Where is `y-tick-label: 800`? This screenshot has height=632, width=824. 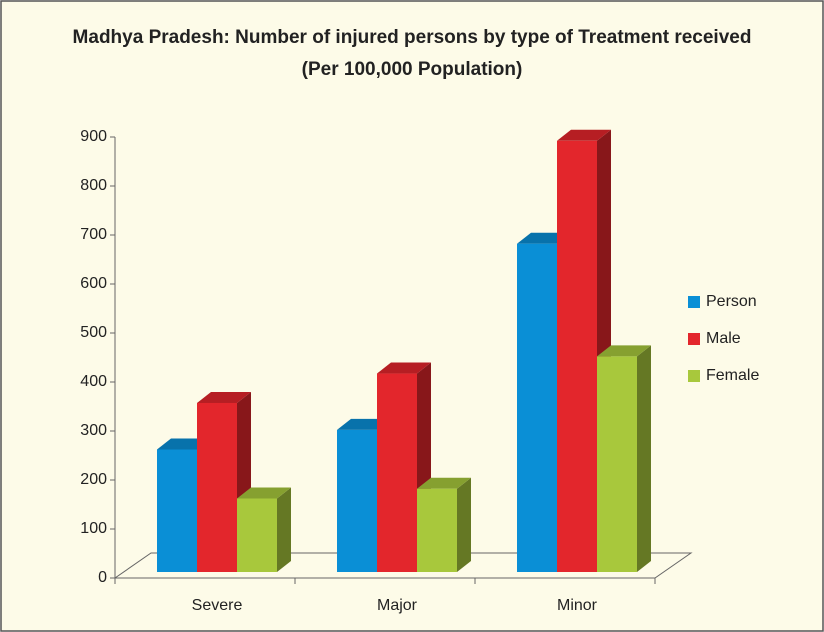 y-tick-label: 800 is located at coordinates (93, 185).